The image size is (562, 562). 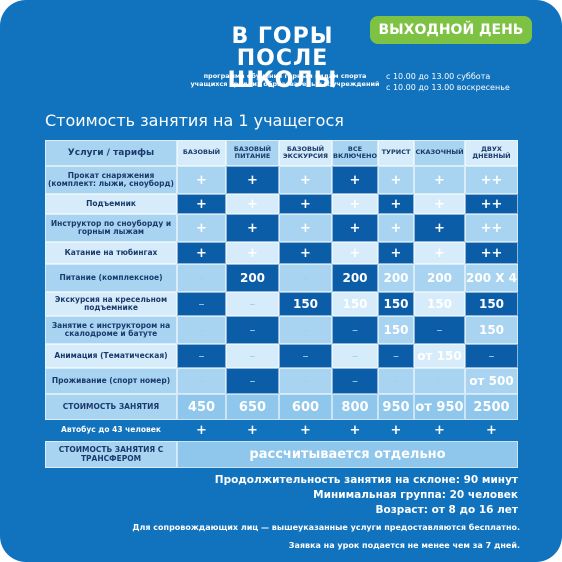 What do you see at coordinates (347, 454) in the screenshot?
I see `transfer-price-cell: рассчитывается отдельно` at bounding box center [347, 454].